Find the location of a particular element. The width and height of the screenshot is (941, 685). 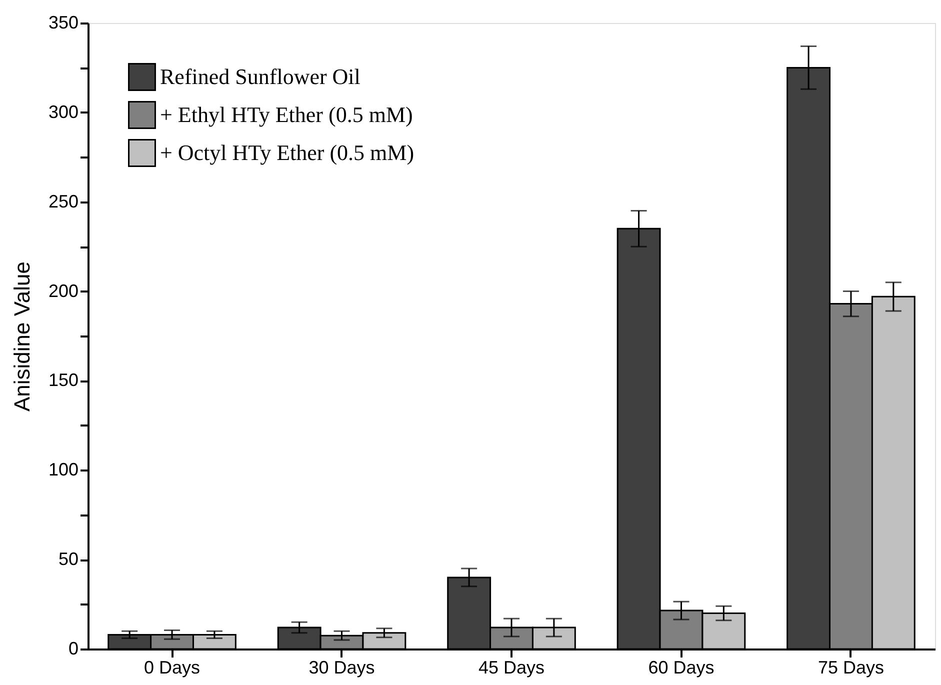

y-tick-label: 250 is located at coordinates (63, 201).